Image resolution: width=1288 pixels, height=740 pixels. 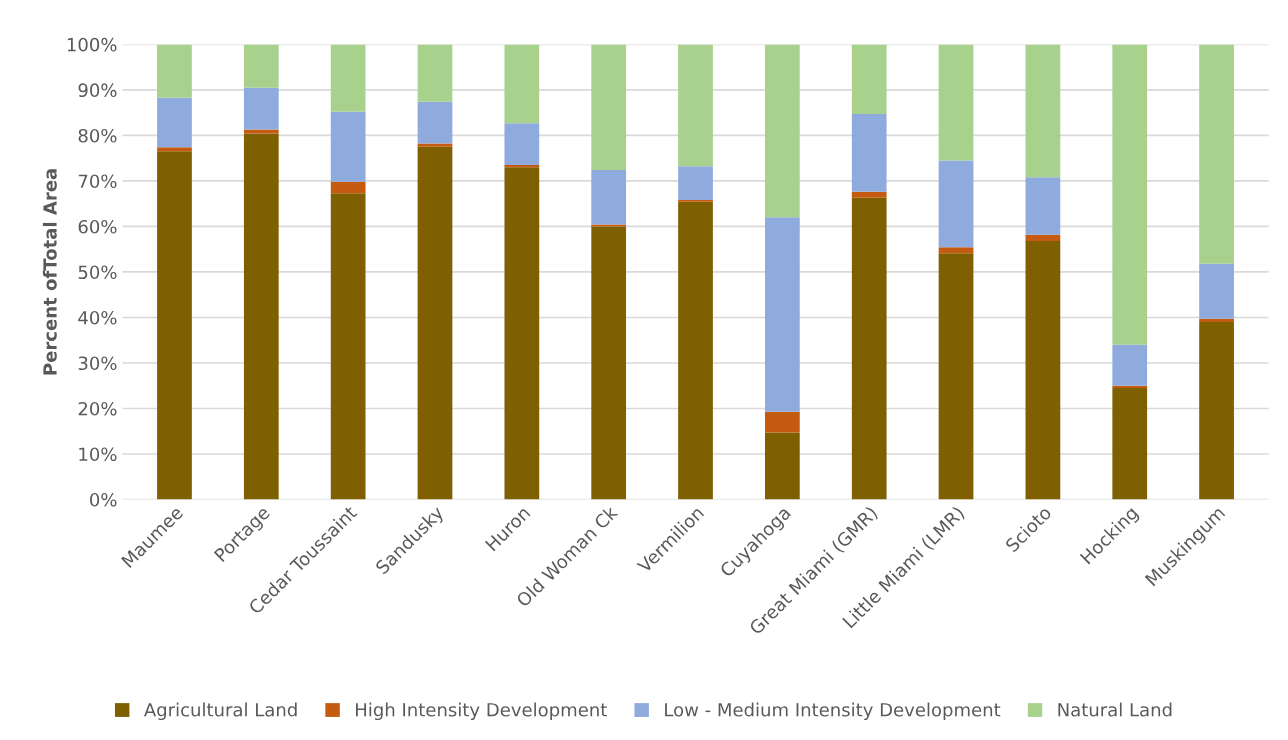 What do you see at coordinates (833, 711) in the screenshot?
I see `legend-label: Low - Medium Intensity Development` at bounding box center [833, 711].